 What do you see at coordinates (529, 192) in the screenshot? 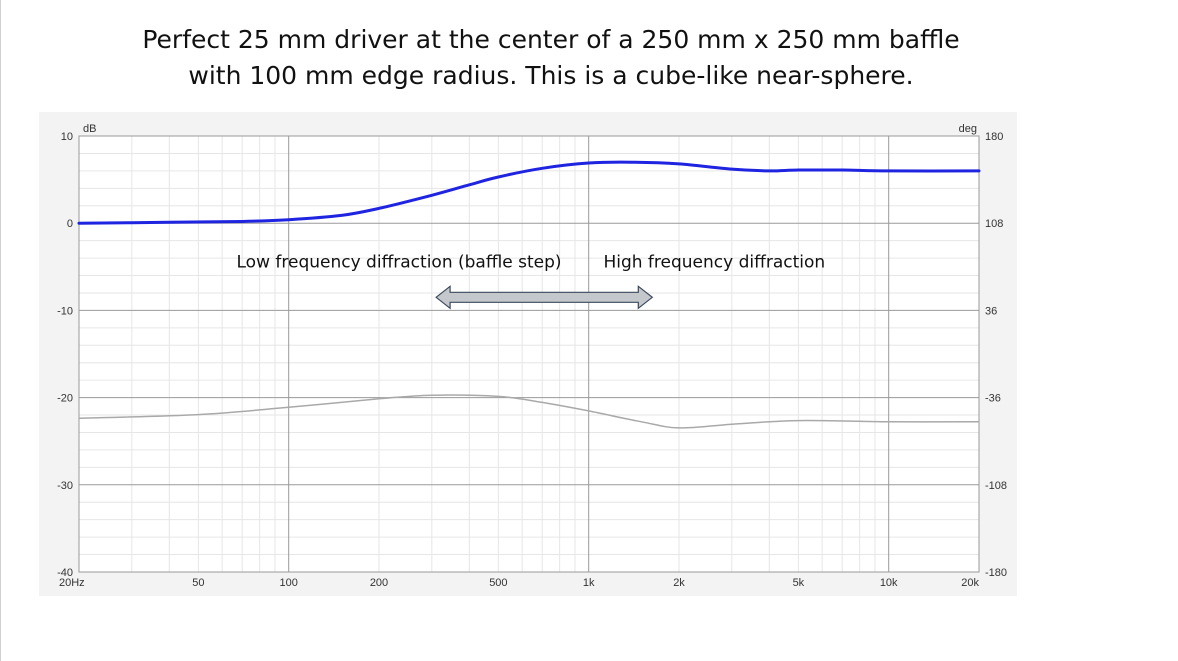
I see `magnitude-series-line` at bounding box center [529, 192].